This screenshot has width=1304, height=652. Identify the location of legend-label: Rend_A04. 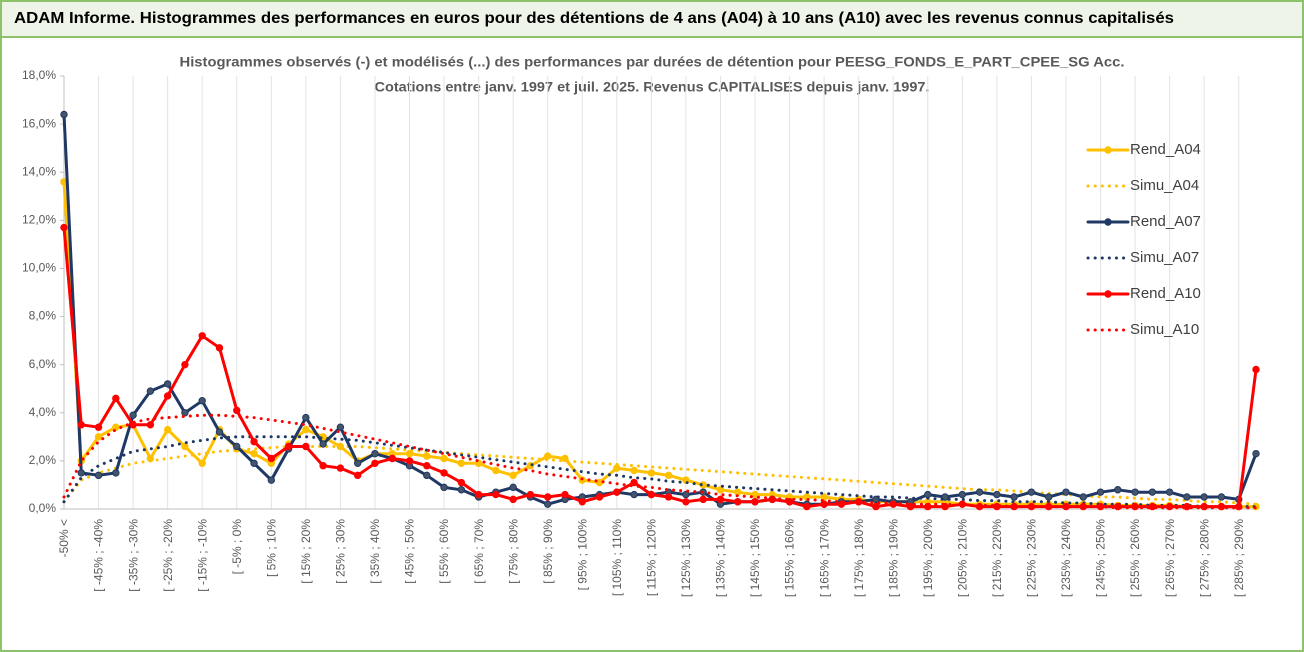
(1165, 149).